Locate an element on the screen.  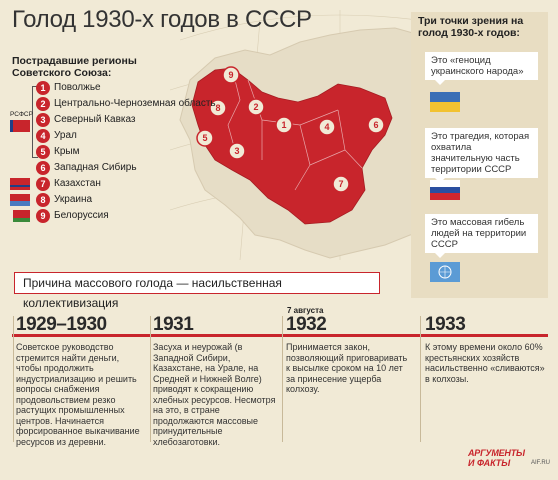
list-item: 7 Казахстан is located at coordinates (68, 184).